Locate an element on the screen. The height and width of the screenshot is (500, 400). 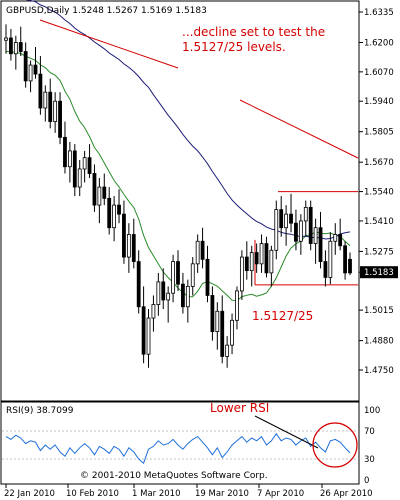
lower-rsi-circle is located at coordinates (335, 445).